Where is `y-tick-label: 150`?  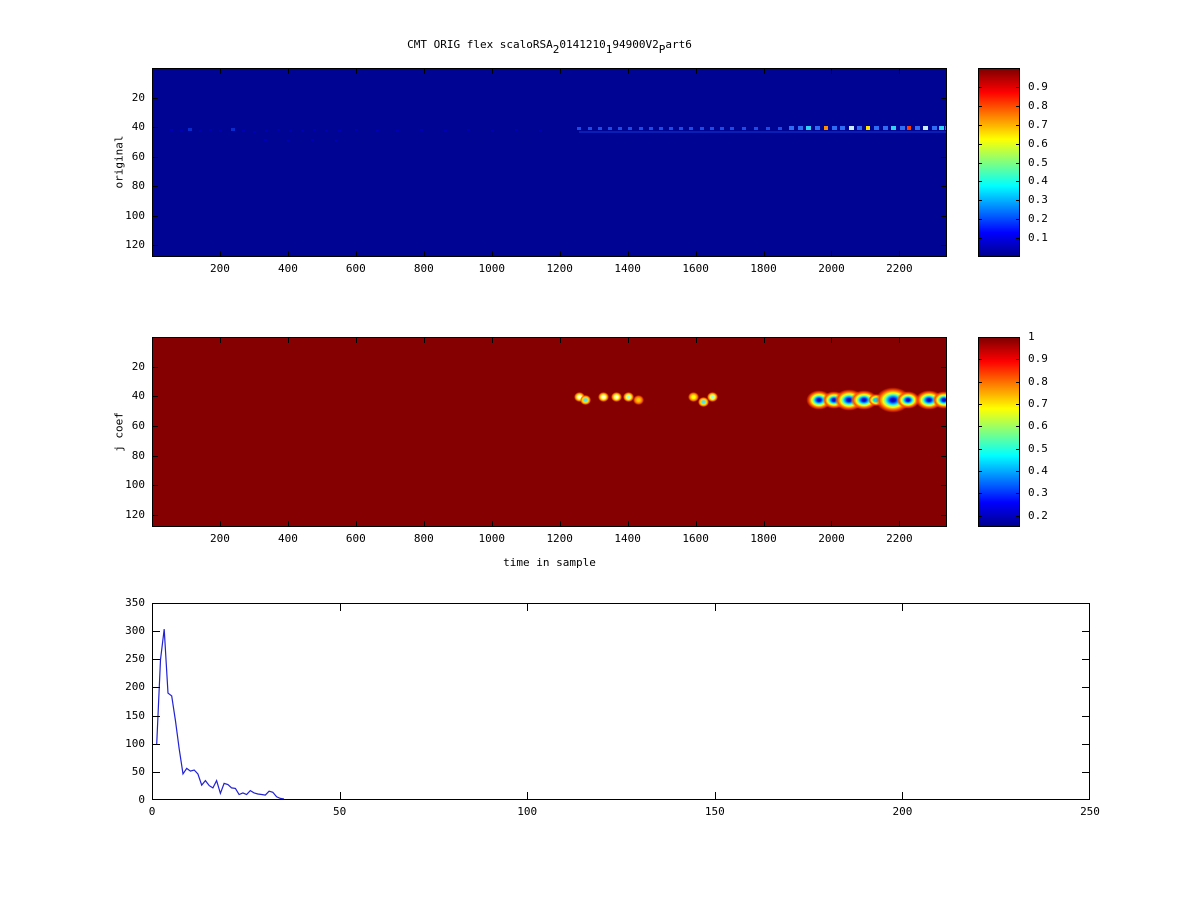
y-tick-label: 150 is located at coordinates (135, 715).